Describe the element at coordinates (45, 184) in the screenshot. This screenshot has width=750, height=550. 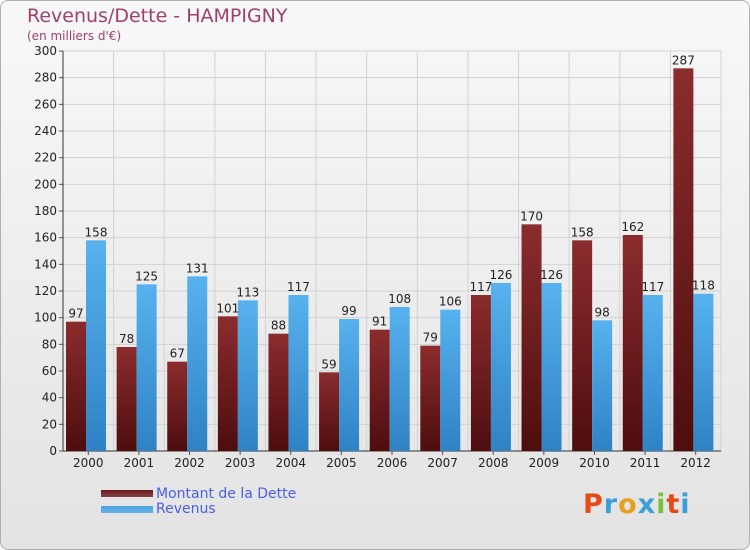
I see `y-tick-label: 200` at that location.